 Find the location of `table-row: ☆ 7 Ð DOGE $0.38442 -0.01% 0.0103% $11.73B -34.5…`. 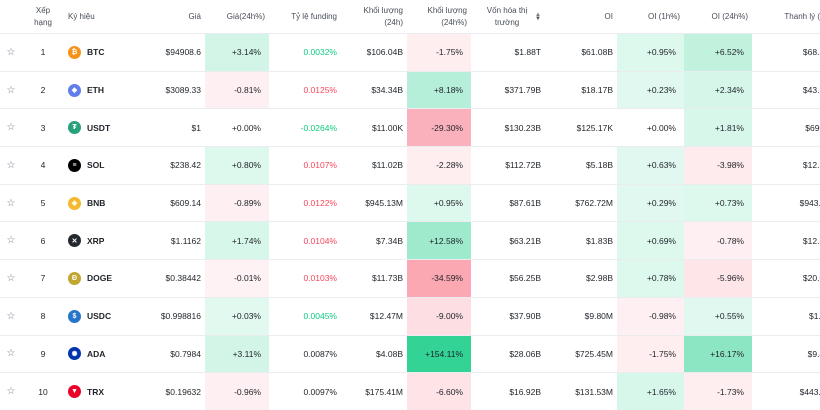

table-row: ☆ 7 Ð DOGE $0.38442 -0.01% 0.0103% $11.73B -34.5… is located at coordinates (410, 278).